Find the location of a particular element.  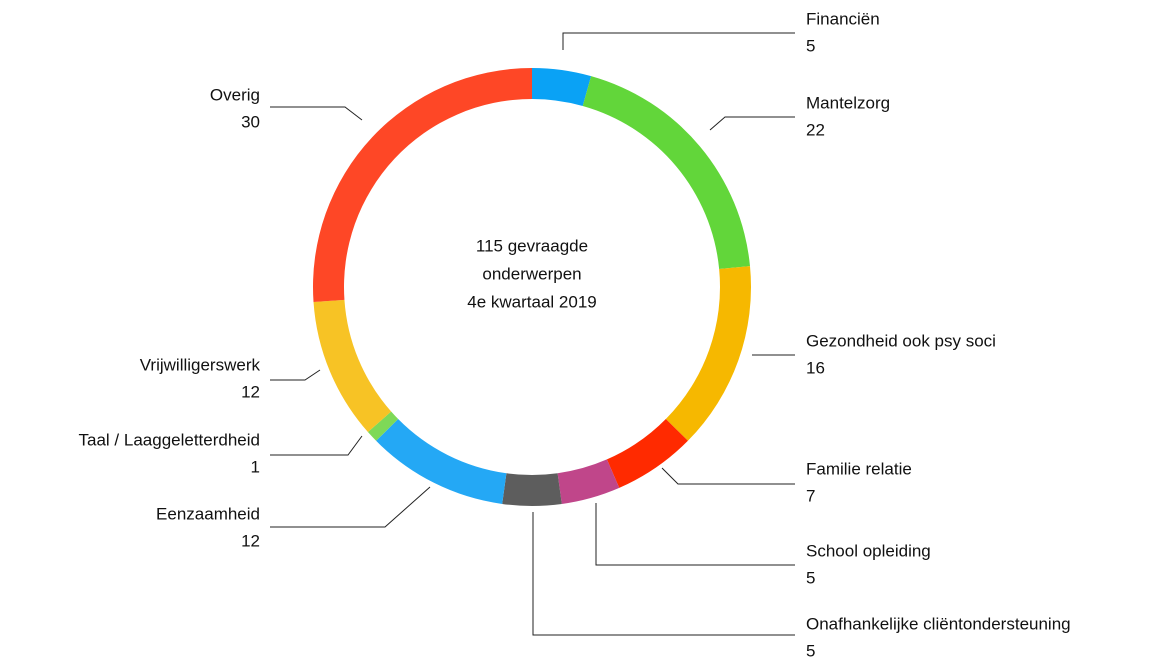

slice-label: Vrijwilligerswerk is located at coordinates (200, 364).